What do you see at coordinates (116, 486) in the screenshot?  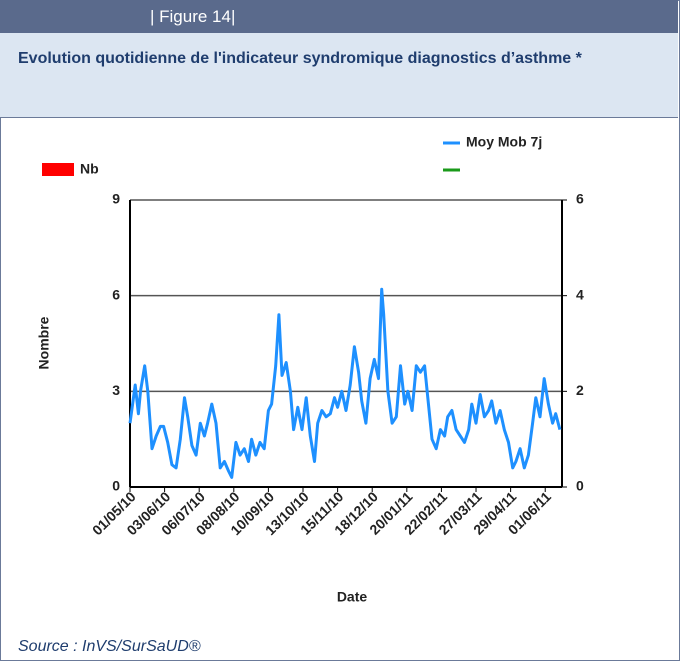 I see `y-tick-label: 0` at bounding box center [116, 486].